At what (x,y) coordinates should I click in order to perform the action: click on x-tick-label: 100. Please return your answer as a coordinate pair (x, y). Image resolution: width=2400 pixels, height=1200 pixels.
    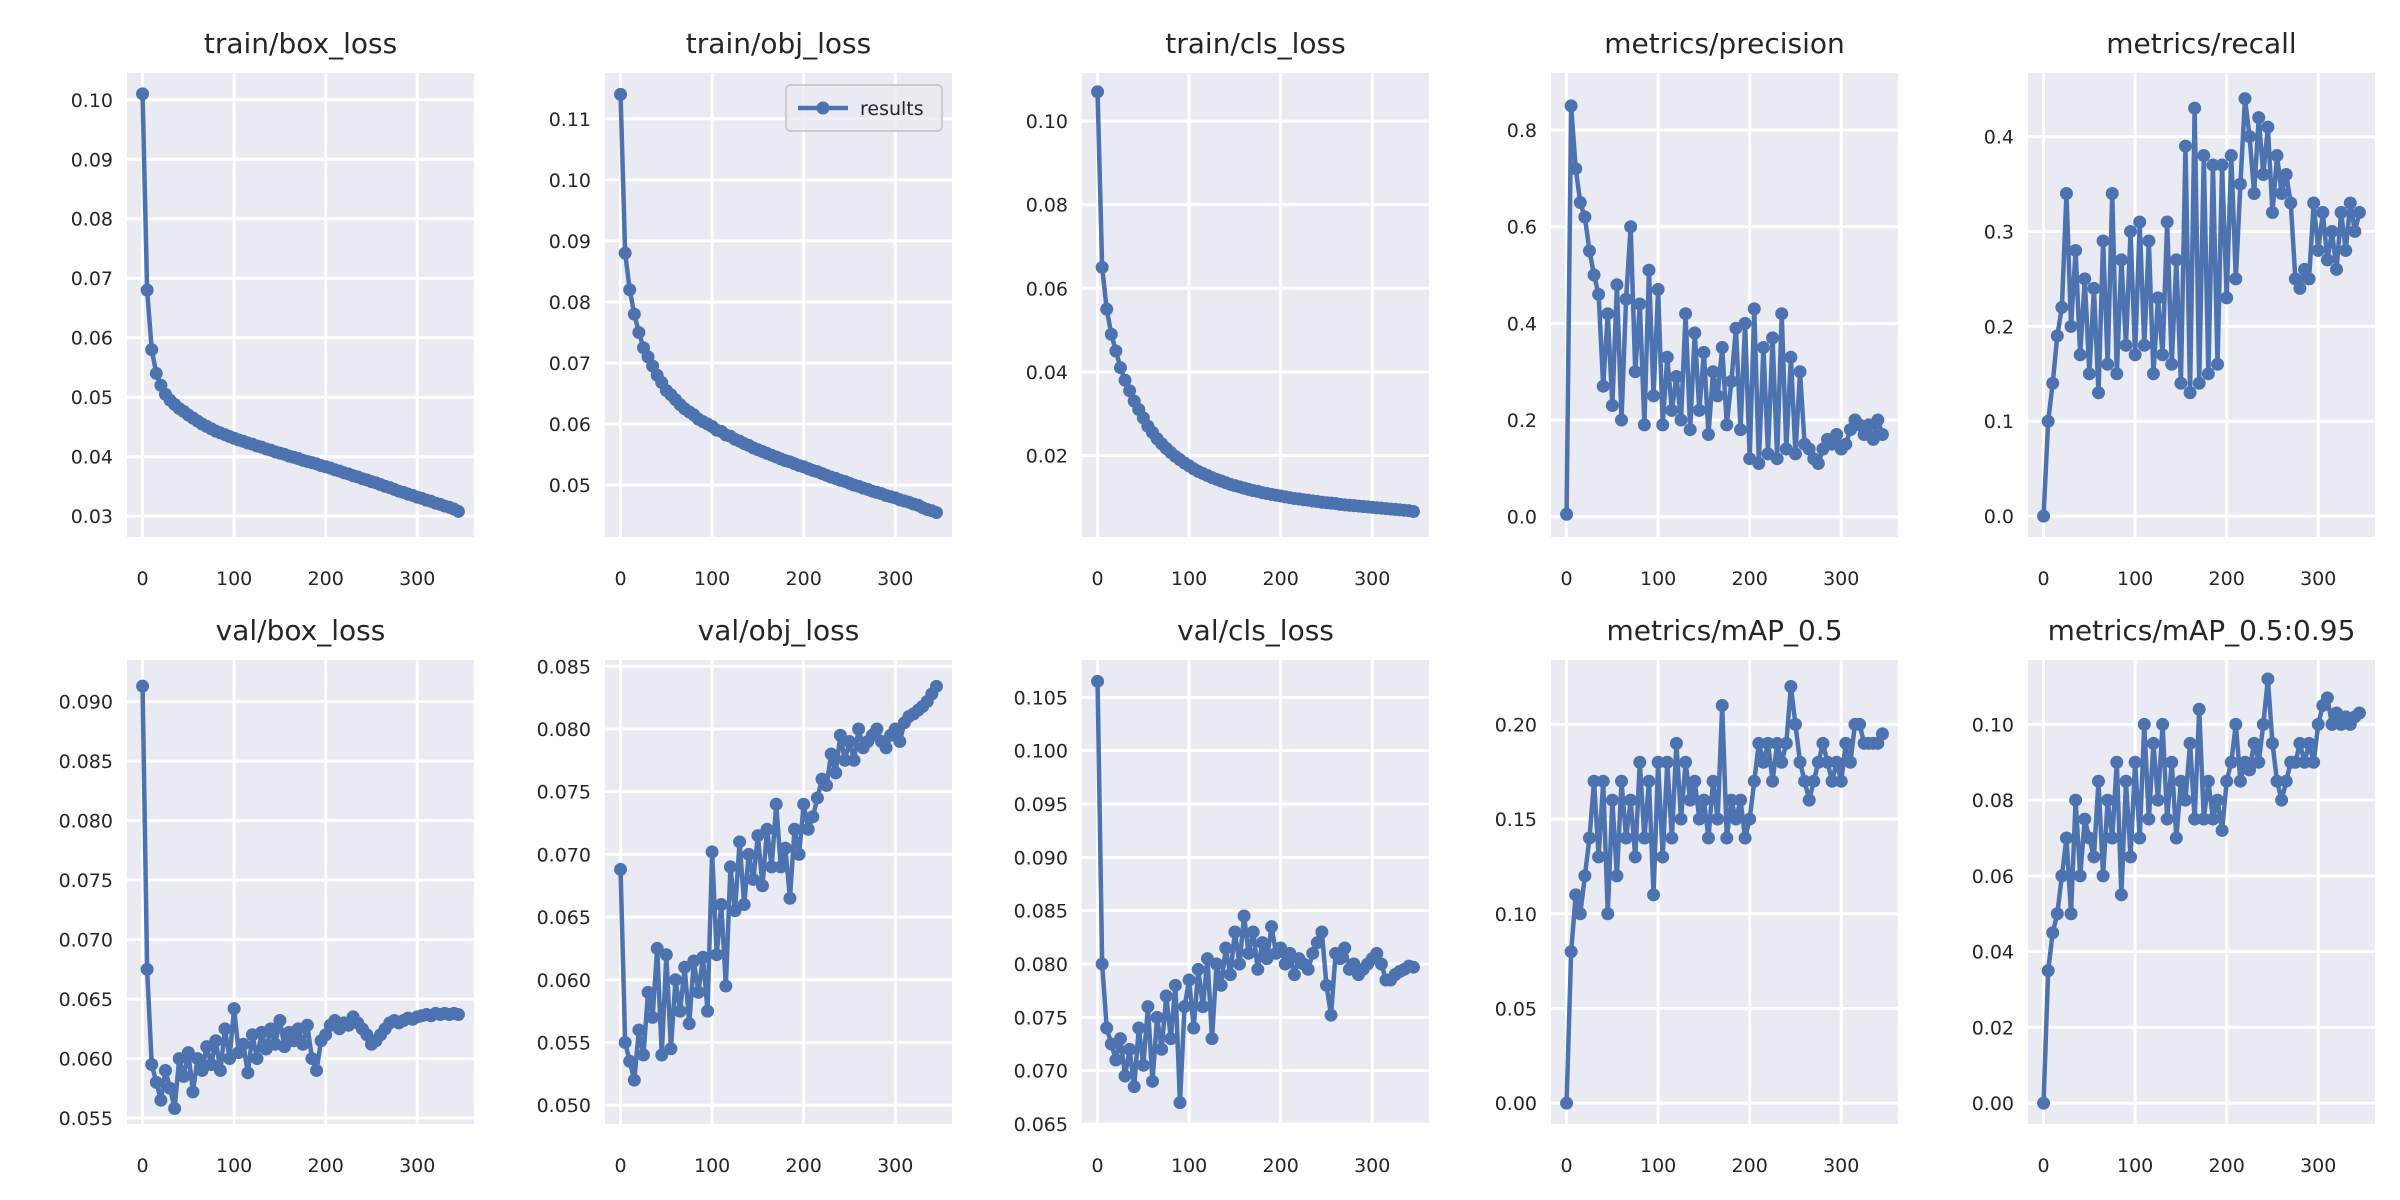
    Looking at the image, I should click on (1658, 1166).